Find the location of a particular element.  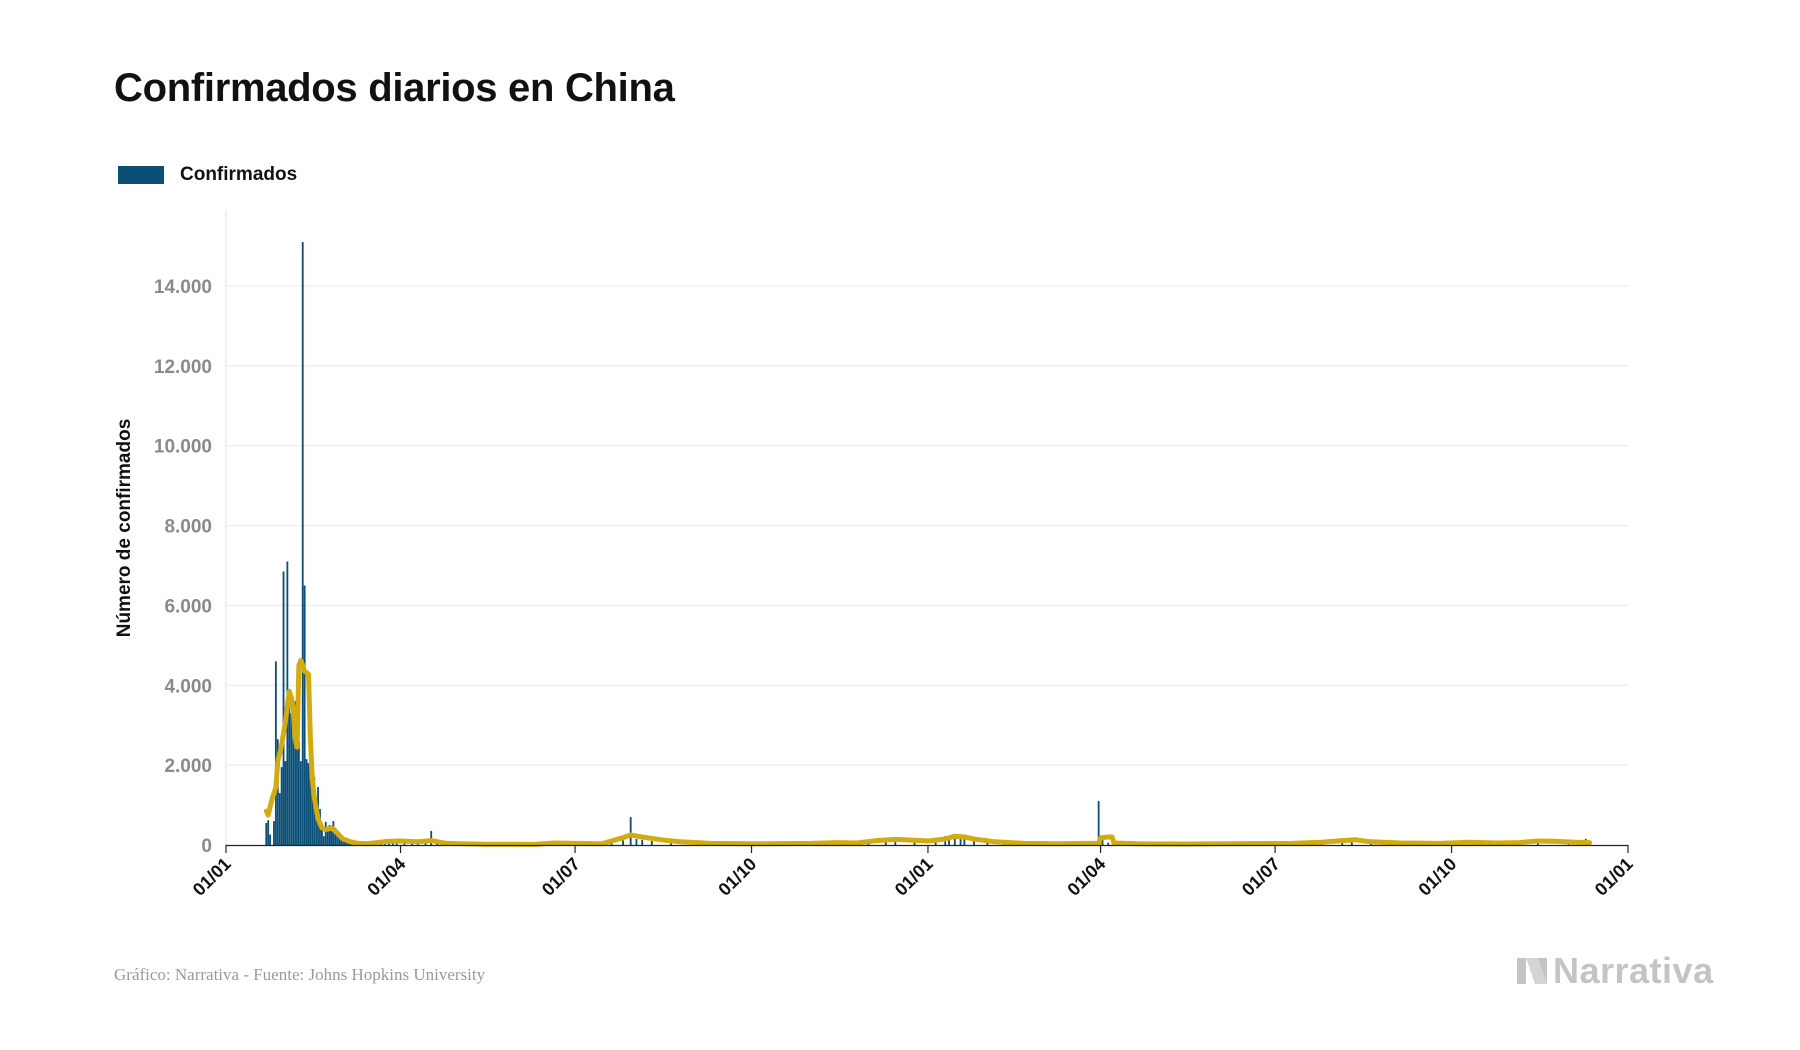

narrativa-logo-icon is located at coordinates (1532, 971).